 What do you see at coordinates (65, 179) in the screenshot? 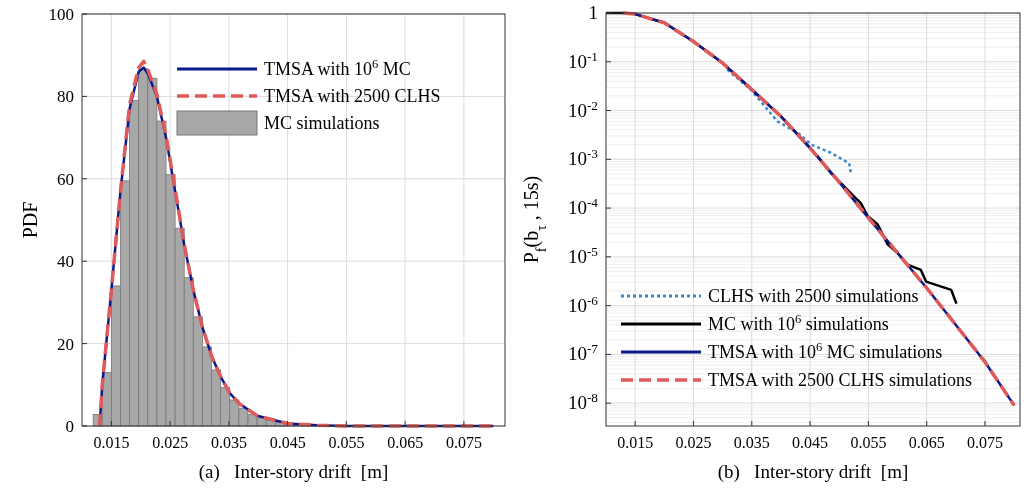
I see `y-tick-label: 60` at bounding box center [65, 179].